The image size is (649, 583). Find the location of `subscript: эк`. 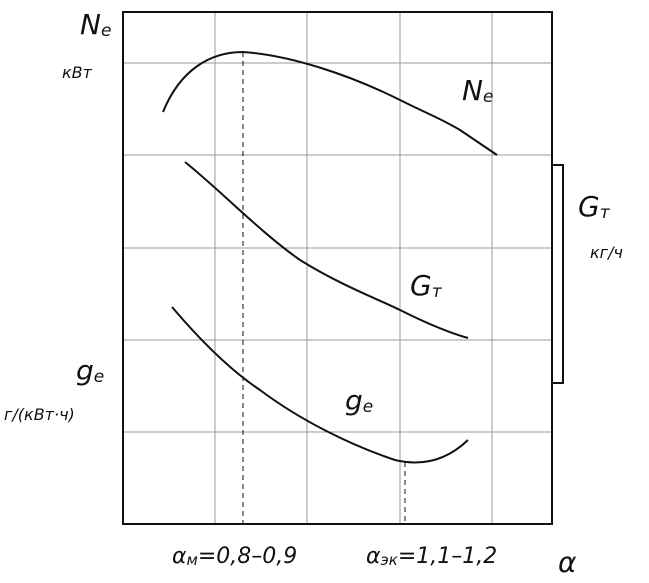

subscript: эк is located at coordinates (389, 560).